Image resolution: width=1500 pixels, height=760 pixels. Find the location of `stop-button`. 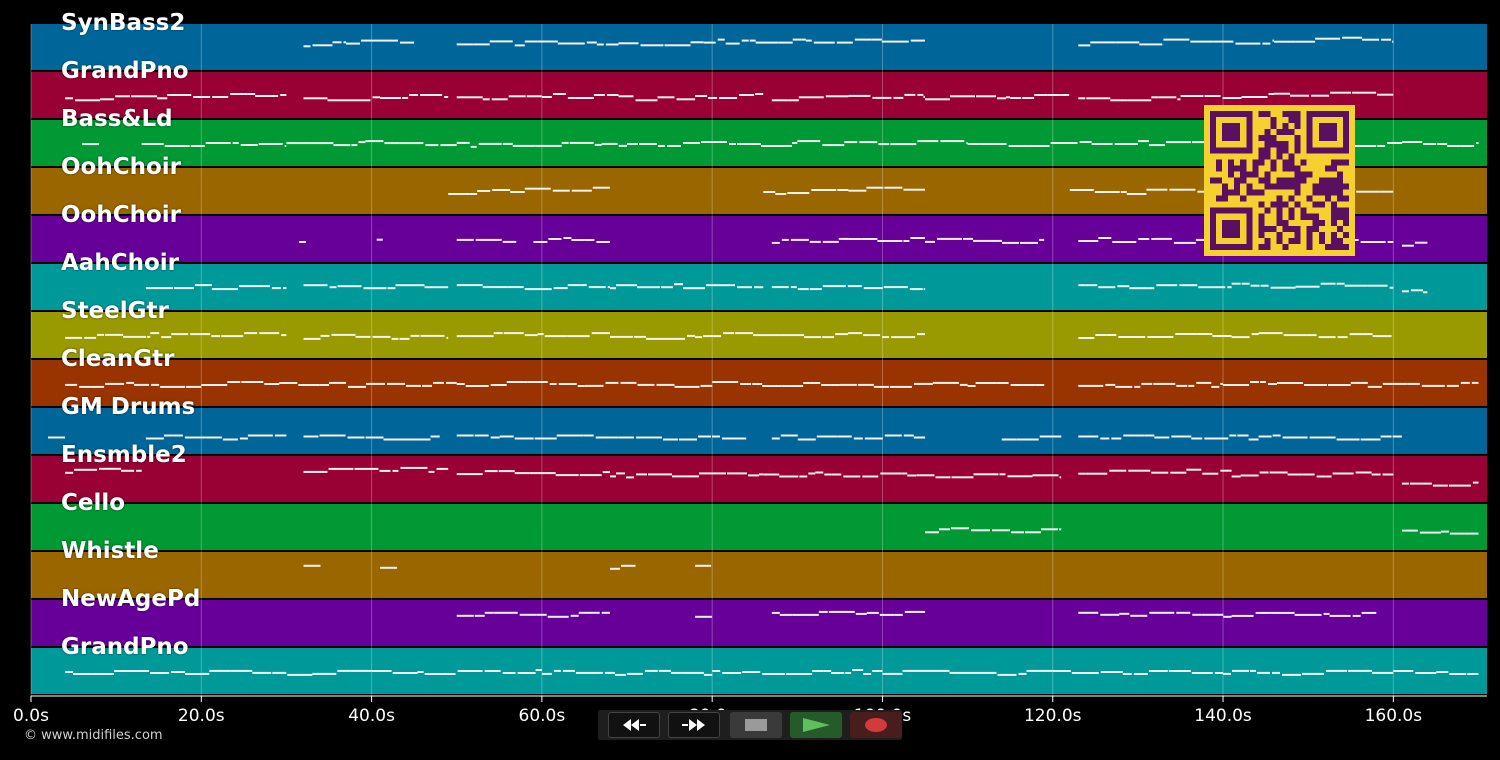

stop-button is located at coordinates (756, 725).